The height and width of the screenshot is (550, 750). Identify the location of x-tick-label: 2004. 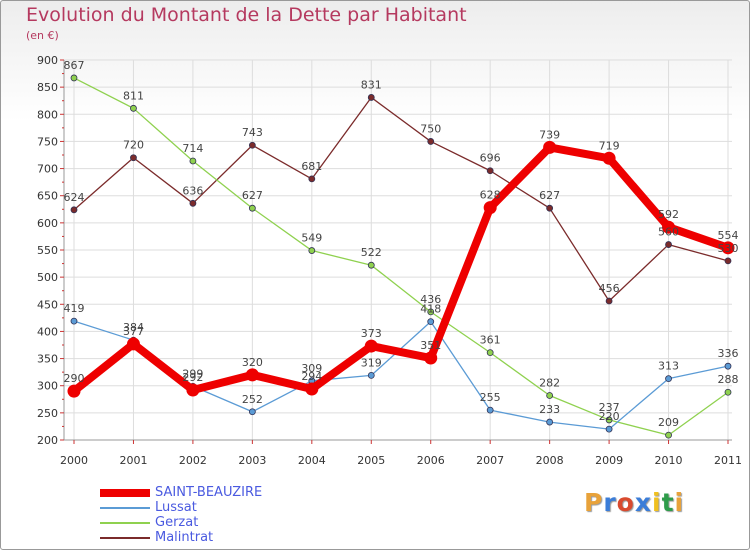
(312, 460).